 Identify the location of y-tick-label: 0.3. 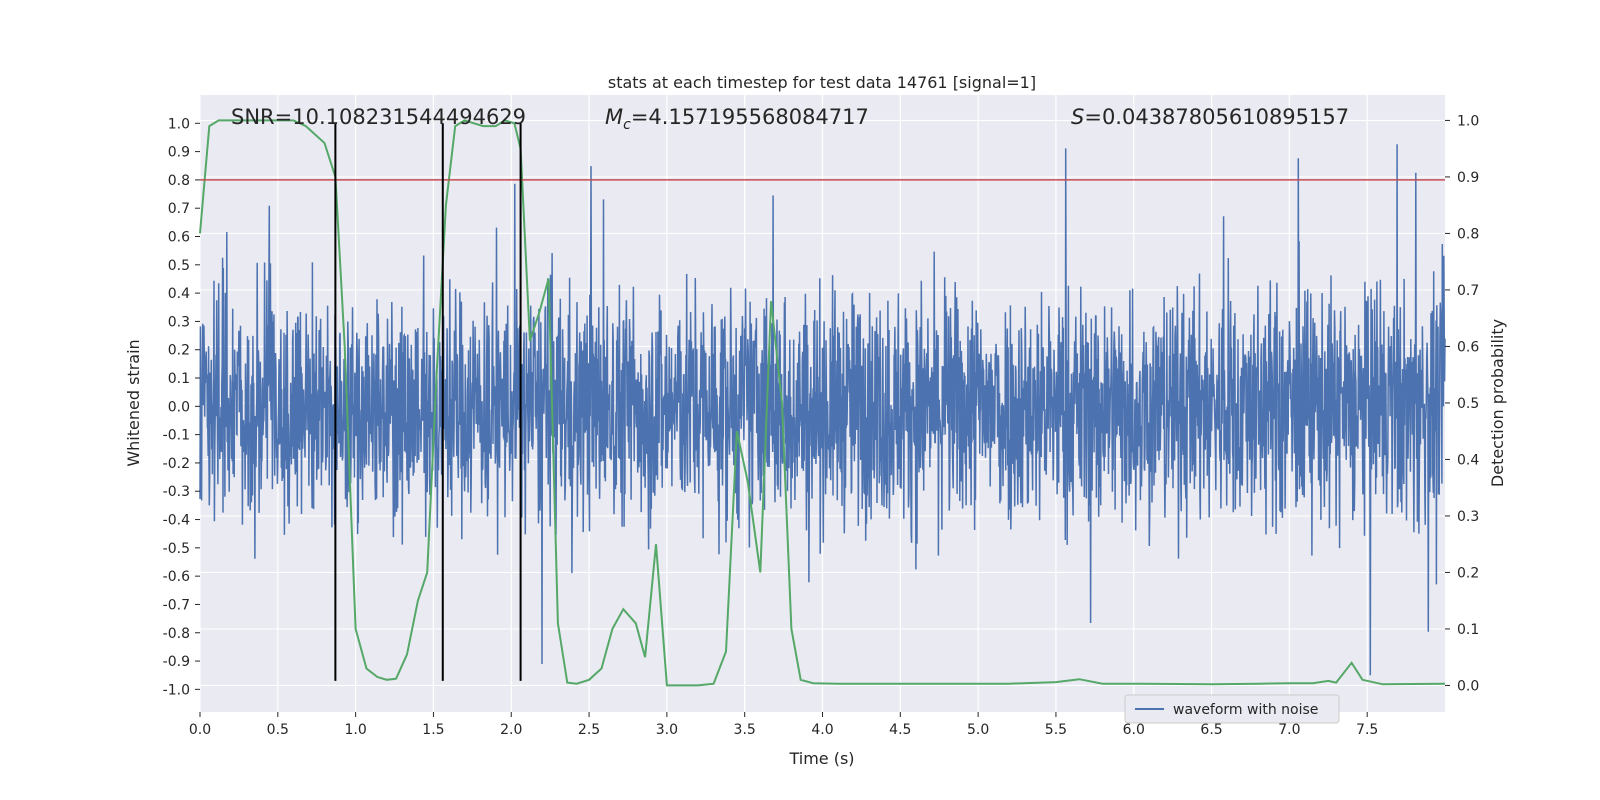
(179, 322).